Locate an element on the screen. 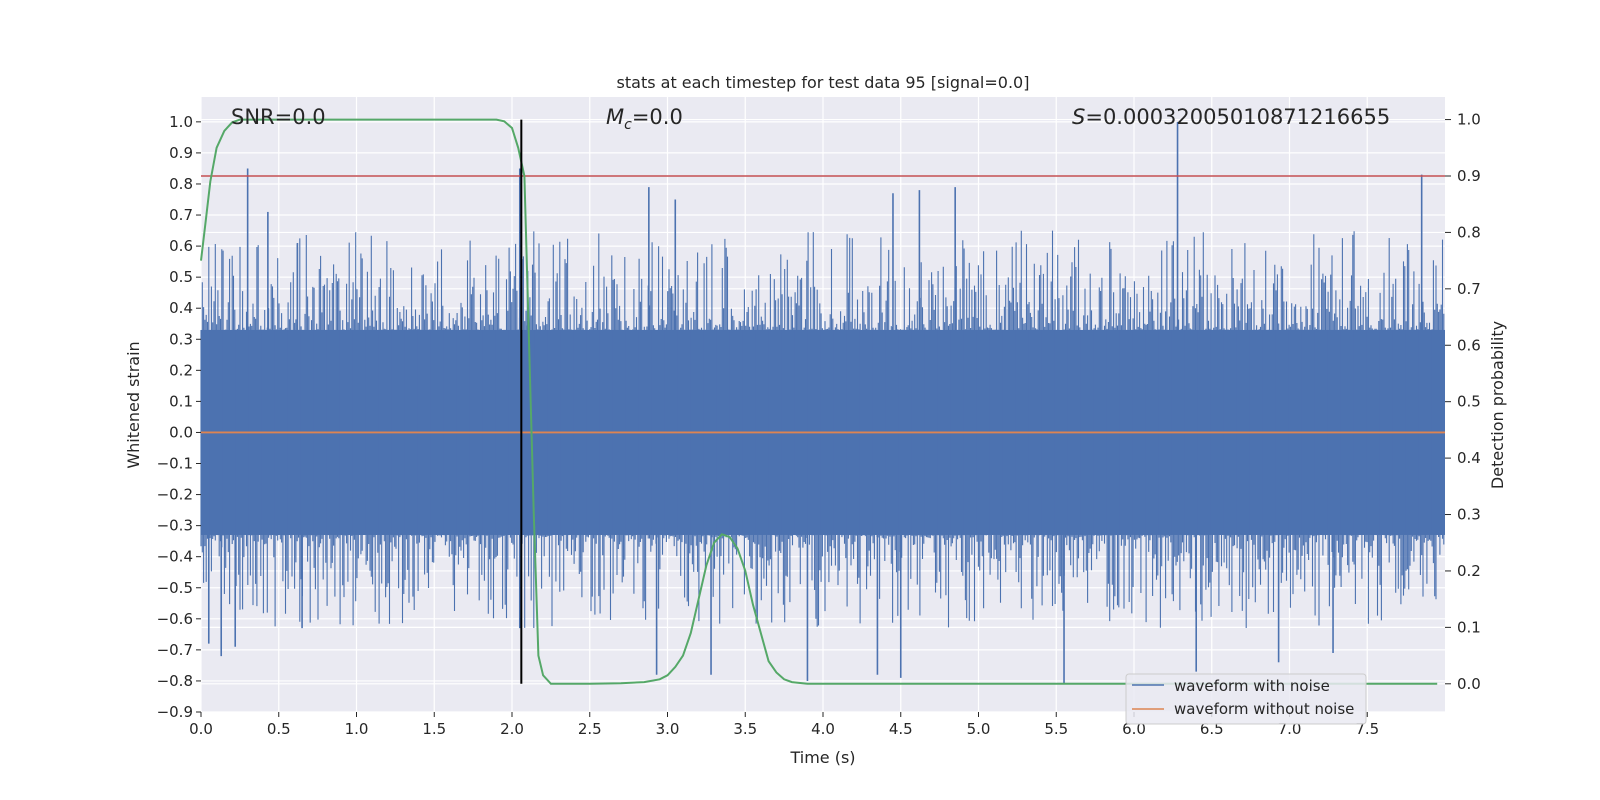 This screenshot has height=800, width=1600. y-left-tick-label: 0.8 is located at coordinates (181, 184).